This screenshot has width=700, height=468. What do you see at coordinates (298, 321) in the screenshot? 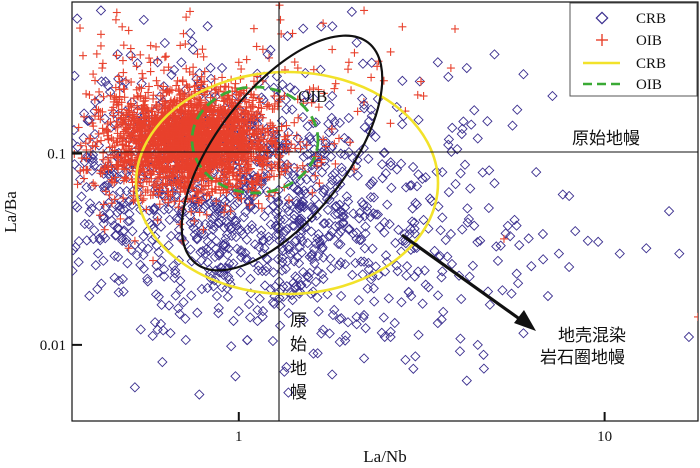
I see `vline-label-char-1: 原` at bounding box center [298, 321].